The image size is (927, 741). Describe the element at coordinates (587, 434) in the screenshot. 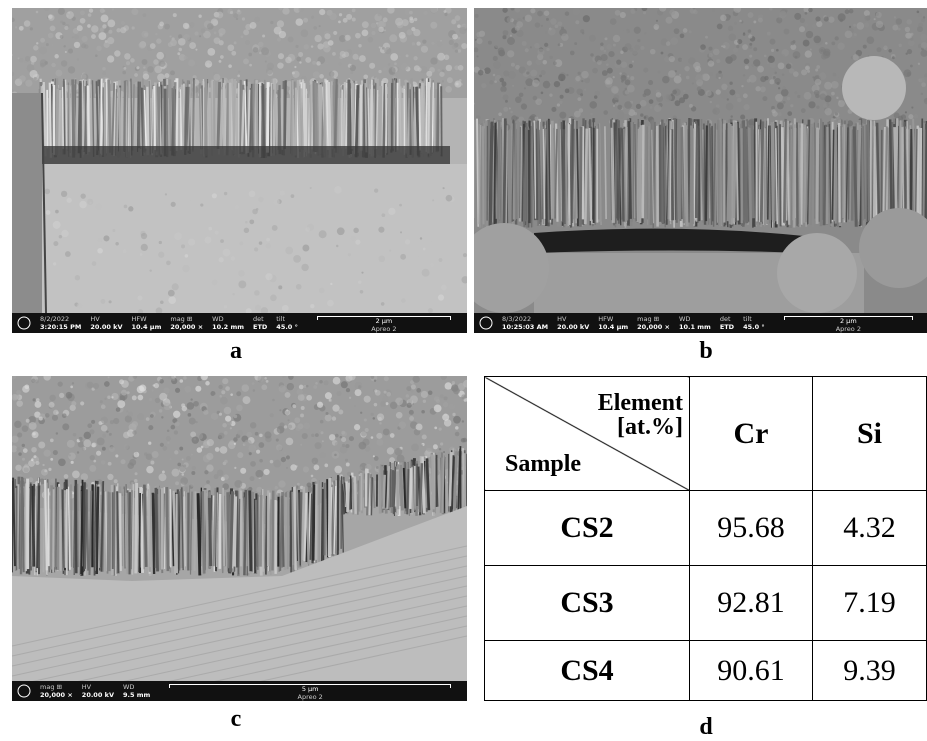

I see `corner-header: Element[at.%] Sample` at that location.